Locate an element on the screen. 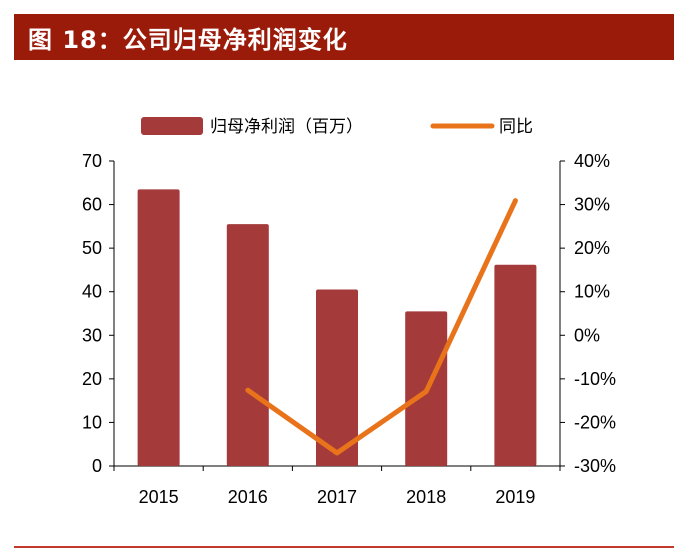 This screenshot has height=558, width=689. x-tick-labels: 2015 2016 2017 2018 2019 is located at coordinates (337, 497).